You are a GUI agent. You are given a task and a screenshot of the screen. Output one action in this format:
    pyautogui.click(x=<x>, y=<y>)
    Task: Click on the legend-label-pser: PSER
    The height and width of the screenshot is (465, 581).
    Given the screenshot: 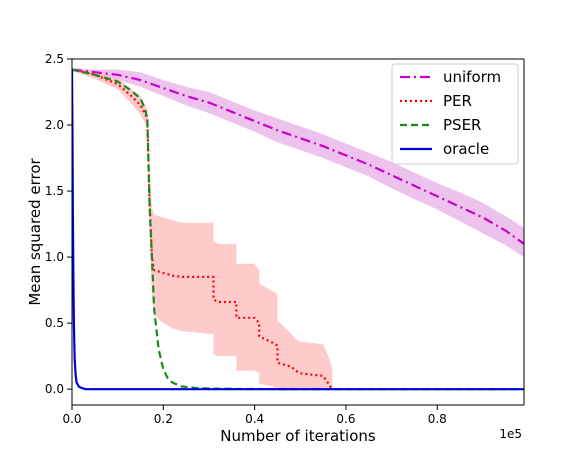 What is the action you would take?
    pyautogui.click(x=462, y=125)
    